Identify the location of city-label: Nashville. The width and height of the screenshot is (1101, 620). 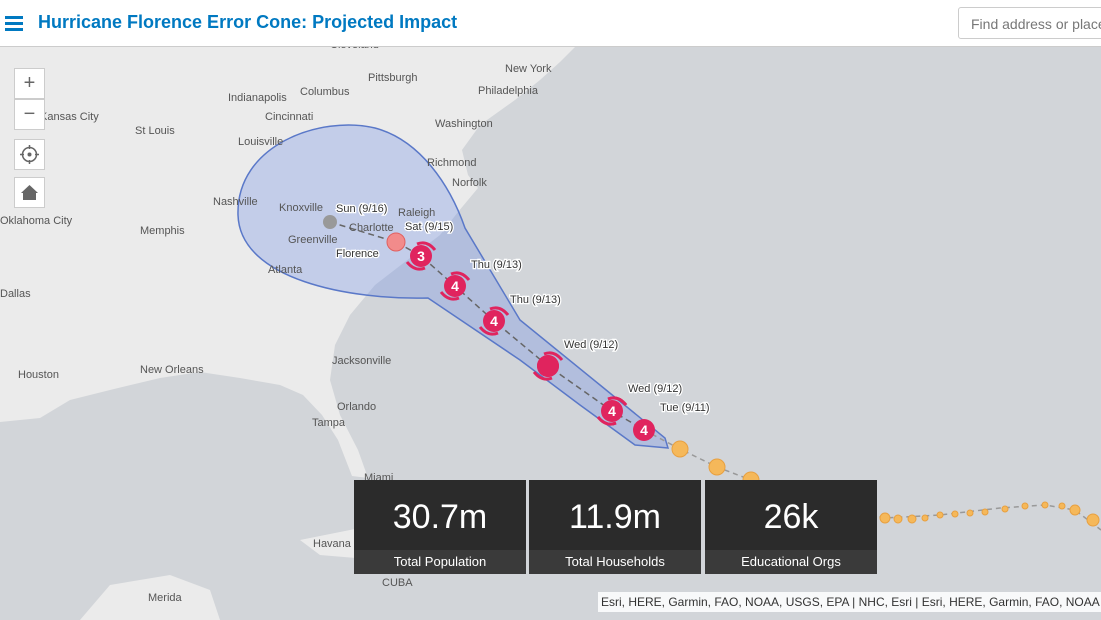
(235, 202).